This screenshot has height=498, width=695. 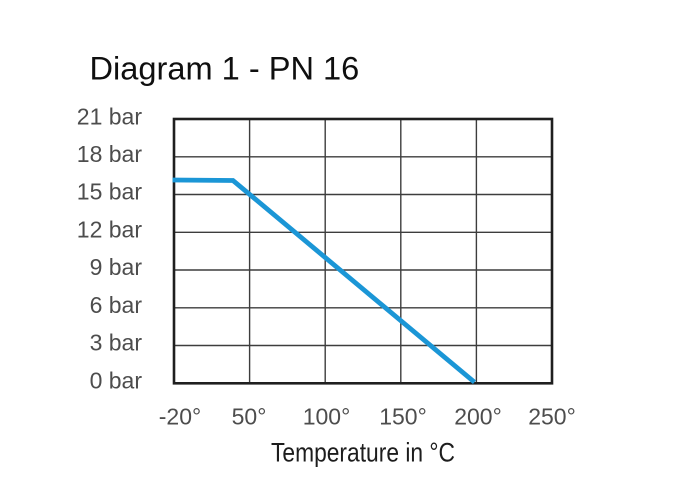 What do you see at coordinates (116, 381) in the screenshot?
I see `svg-text: 0 bar` at bounding box center [116, 381].